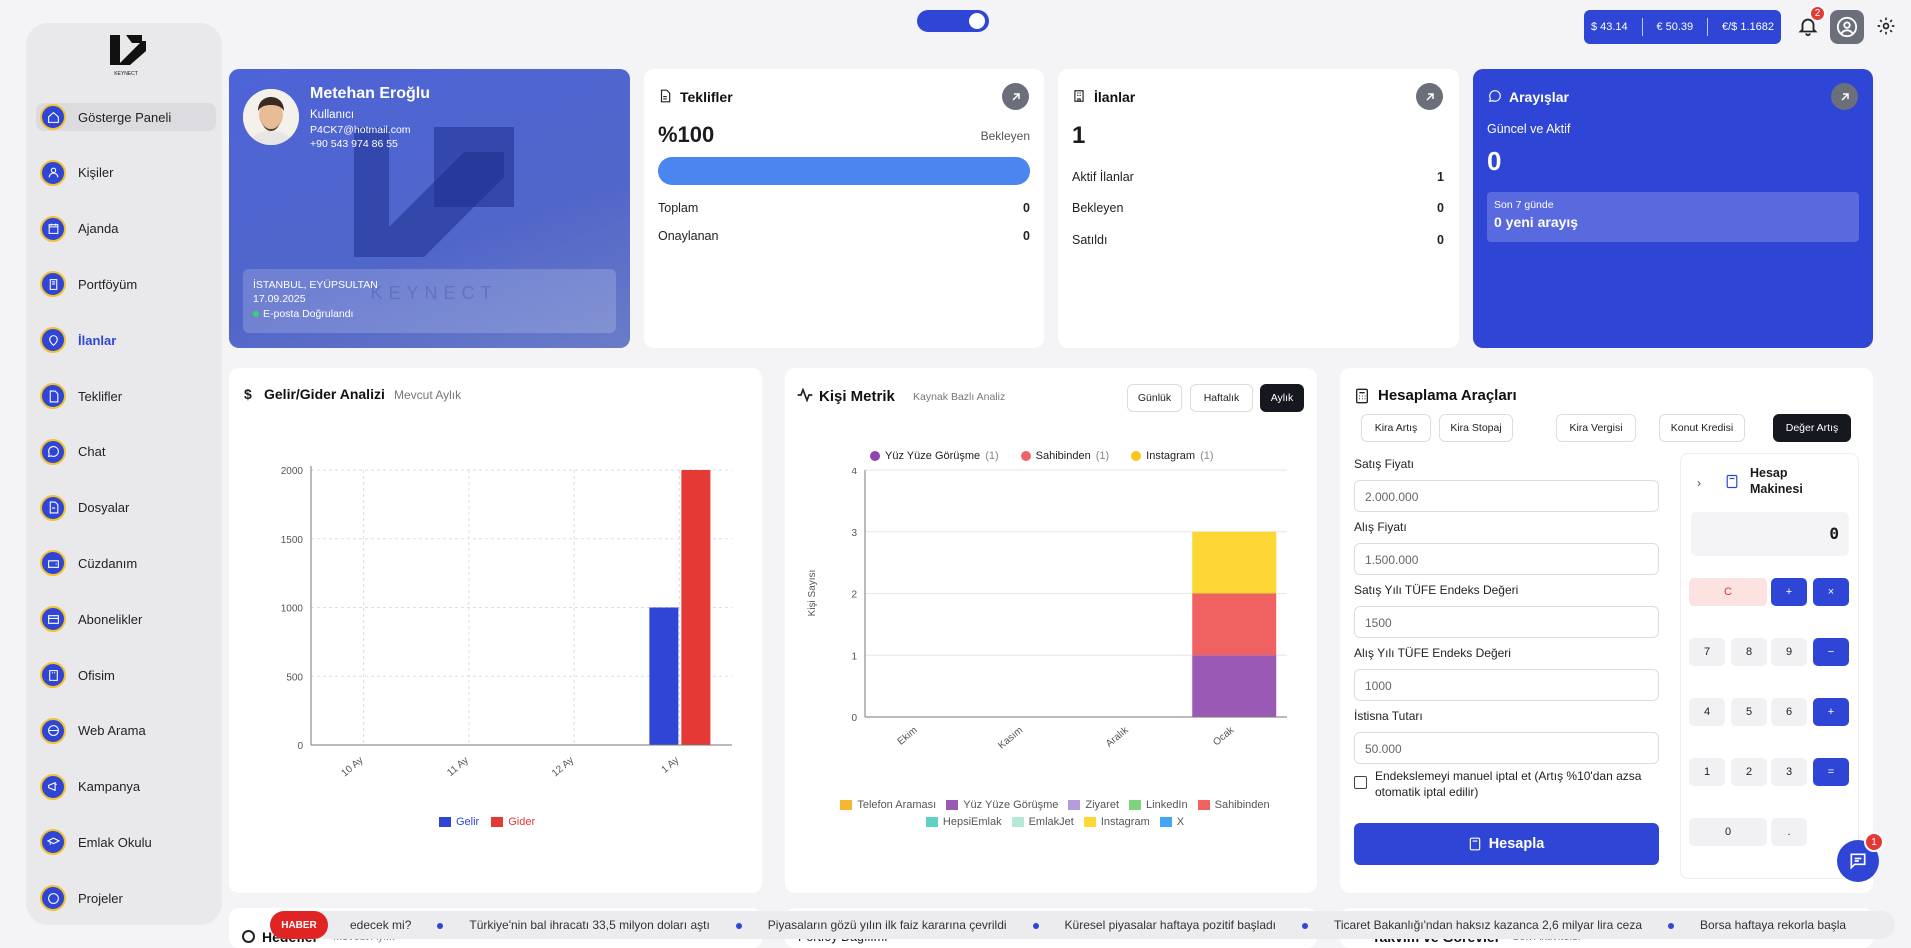 The width and height of the screenshot is (1911, 948). What do you see at coordinates (1064, 456) in the screenshot?
I see `top-legend-item: Sahibinden (1)` at bounding box center [1064, 456].